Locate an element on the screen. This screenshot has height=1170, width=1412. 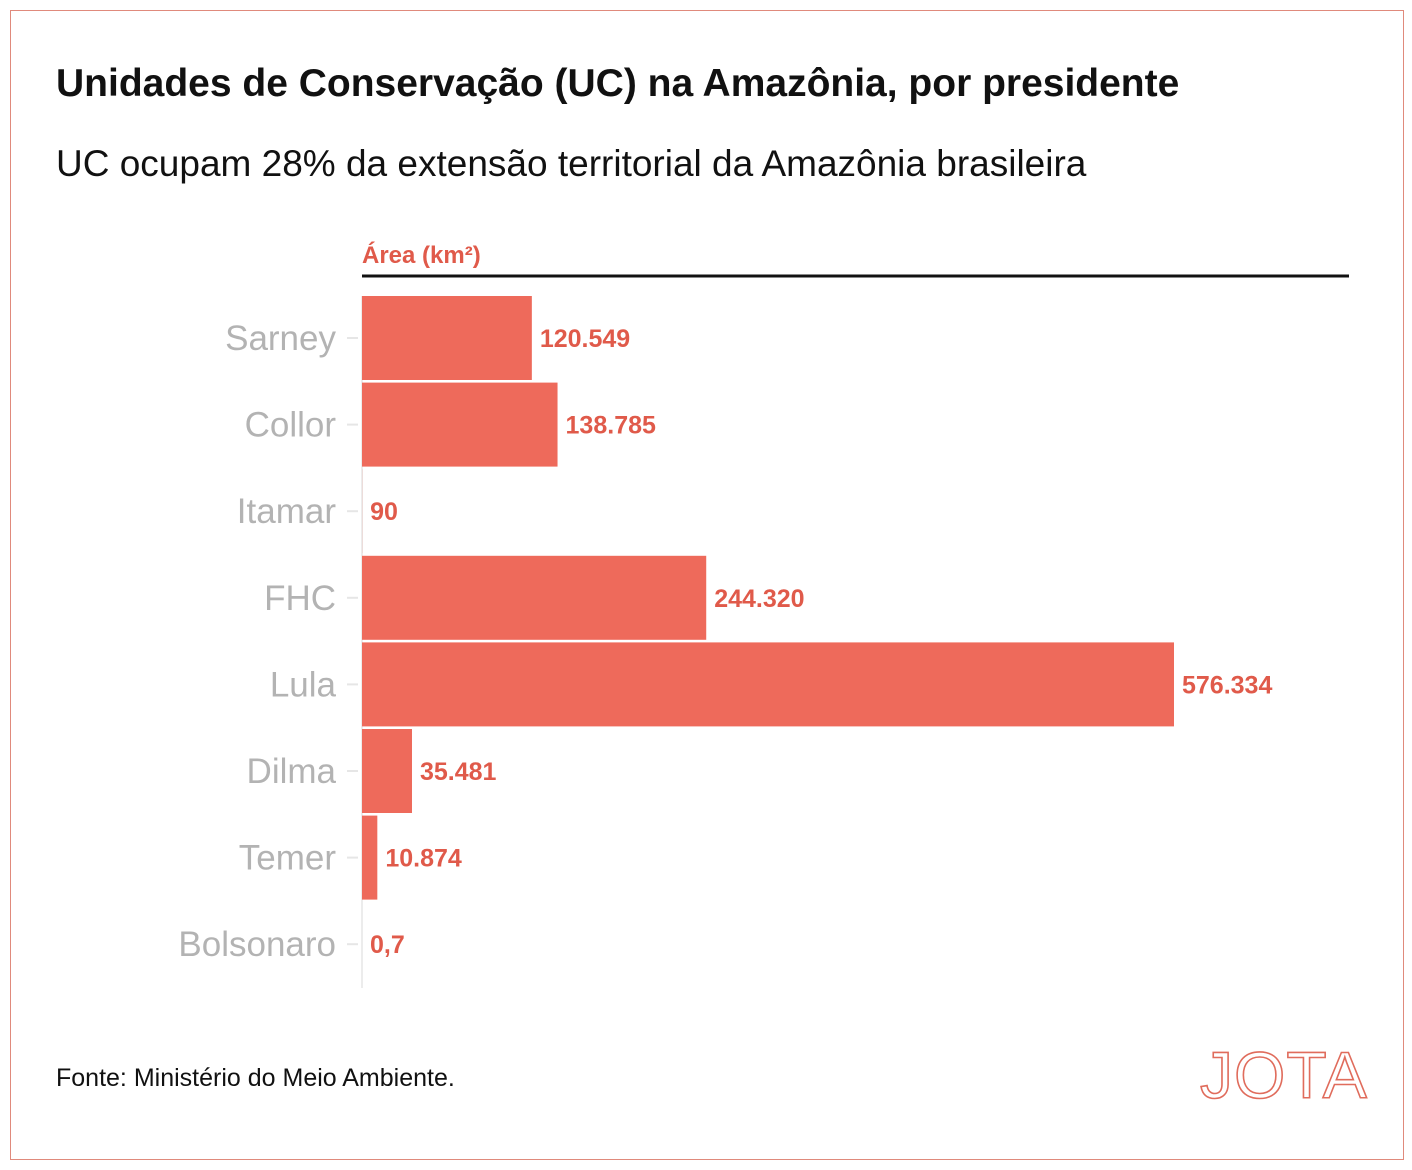
value-label: 0,7 is located at coordinates (387, 945).